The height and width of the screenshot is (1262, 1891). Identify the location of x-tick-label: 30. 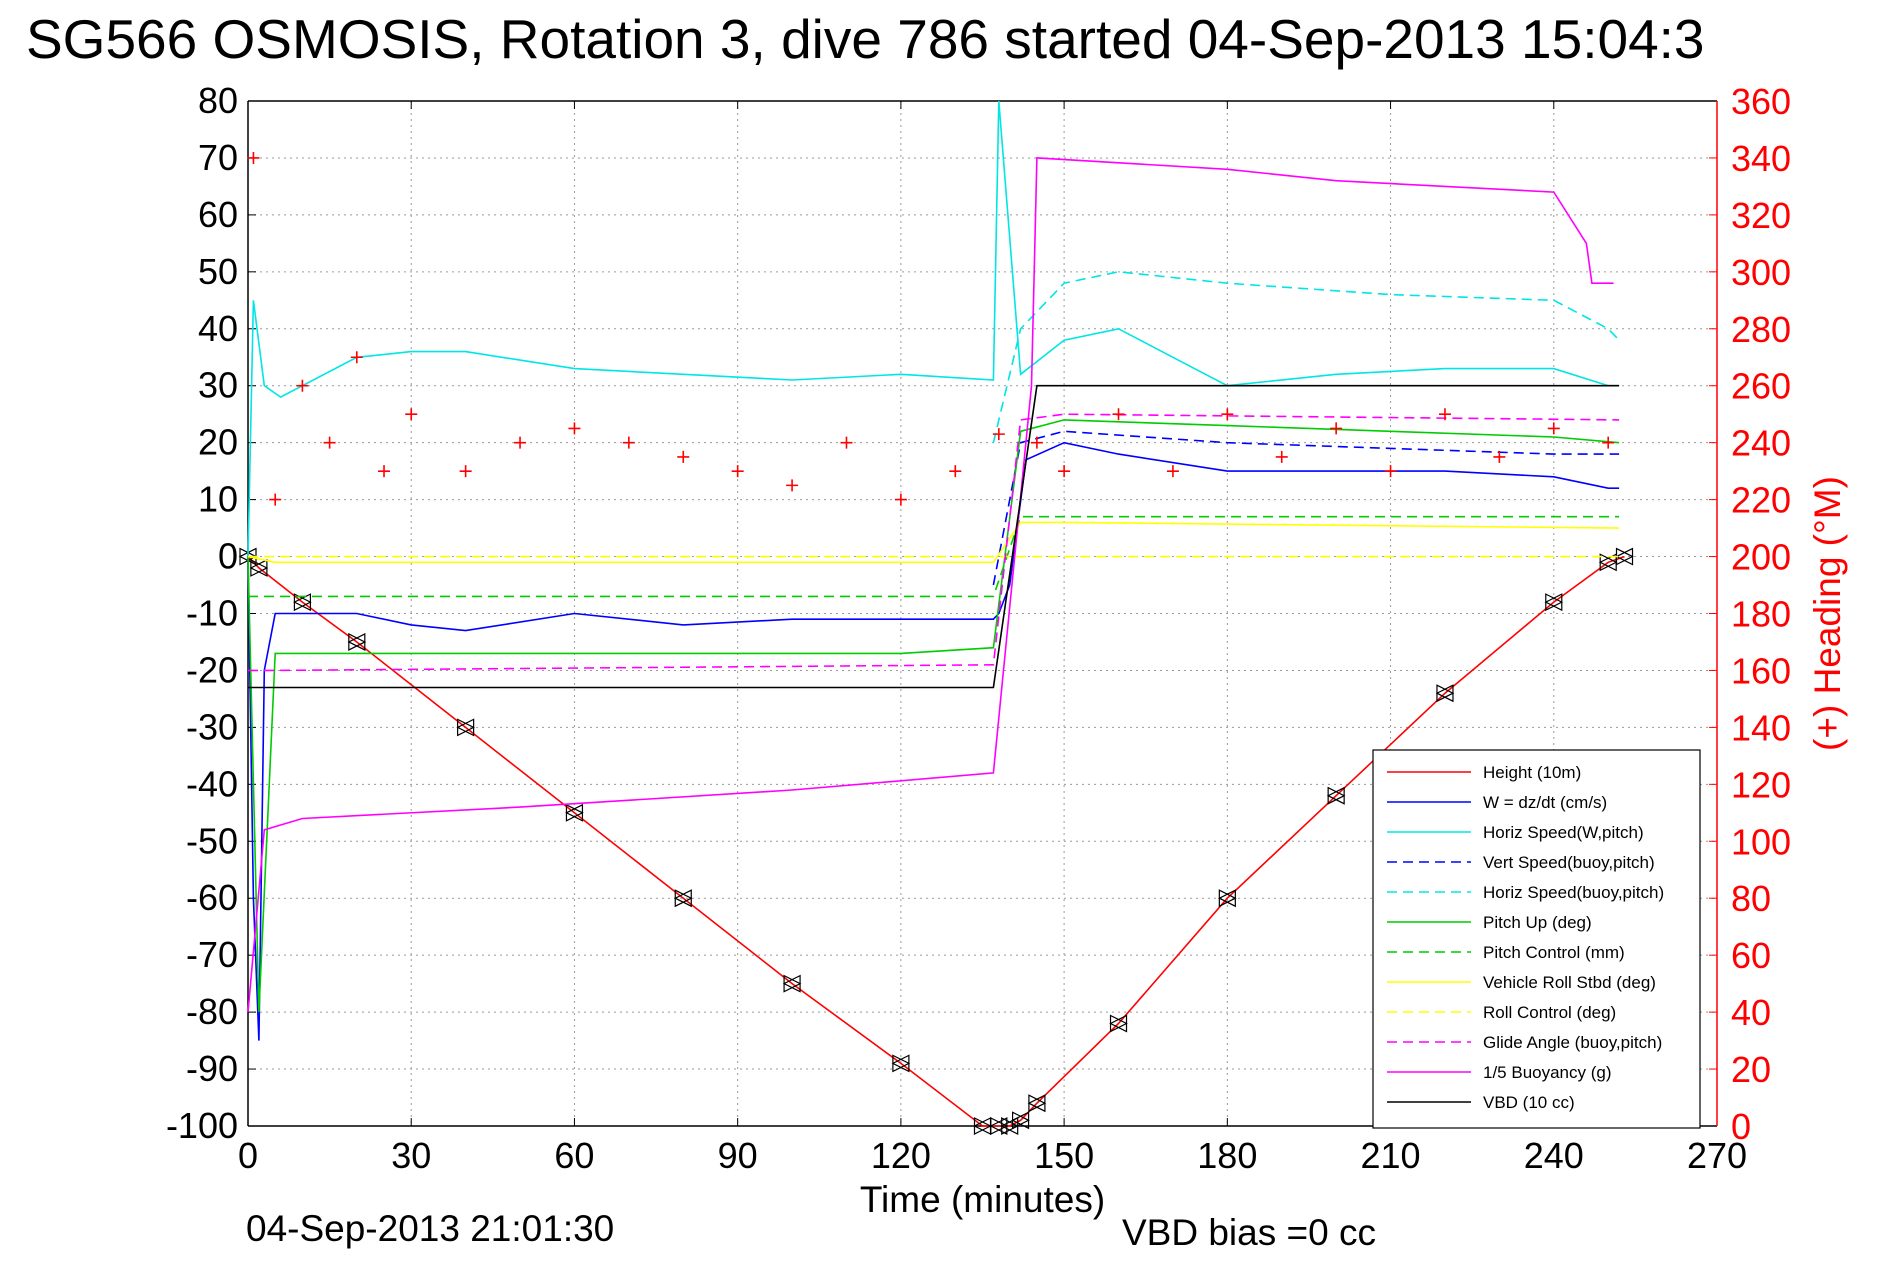
(411, 1155).